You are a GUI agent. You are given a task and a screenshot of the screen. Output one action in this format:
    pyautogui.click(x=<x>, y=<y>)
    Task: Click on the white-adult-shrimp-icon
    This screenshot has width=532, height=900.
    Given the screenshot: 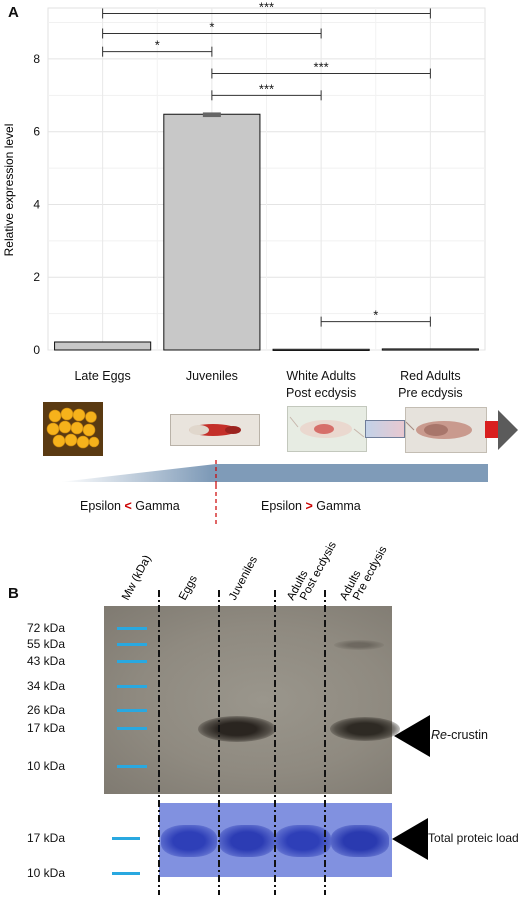 What is the action you would take?
    pyautogui.click(x=327, y=427)
    